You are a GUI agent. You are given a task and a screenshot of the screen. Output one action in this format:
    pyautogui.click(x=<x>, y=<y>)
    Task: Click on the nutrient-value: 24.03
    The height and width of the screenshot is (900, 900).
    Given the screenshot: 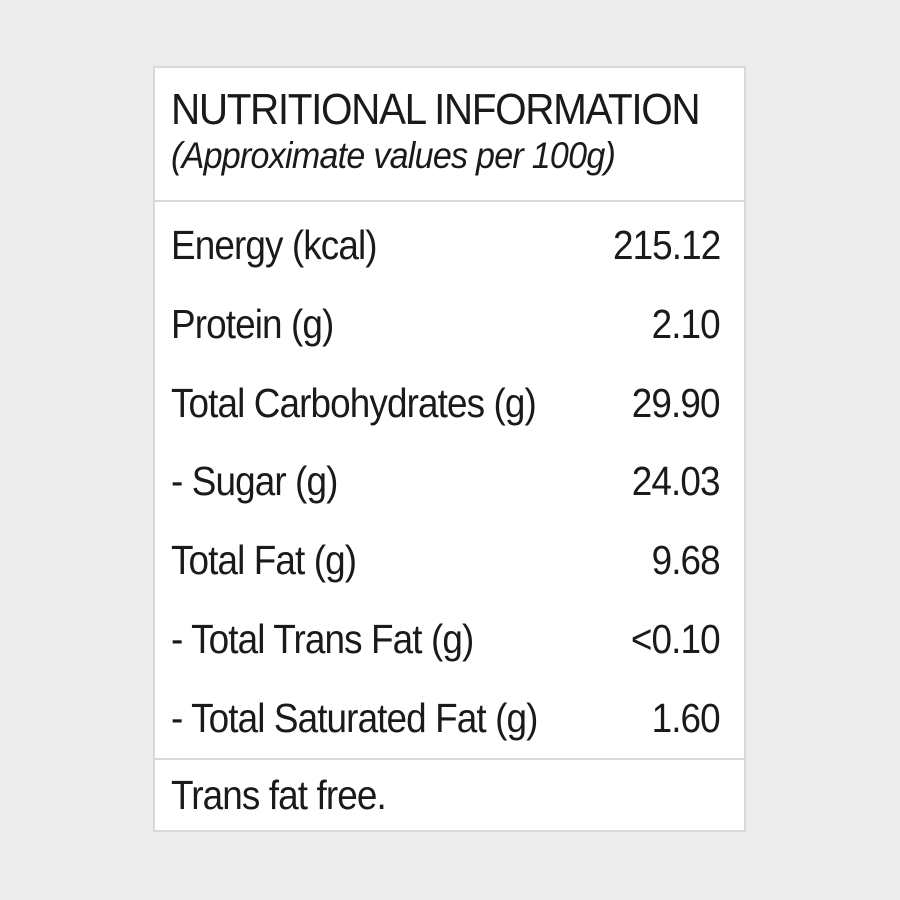 What is the action you would take?
    pyautogui.click(x=676, y=481)
    